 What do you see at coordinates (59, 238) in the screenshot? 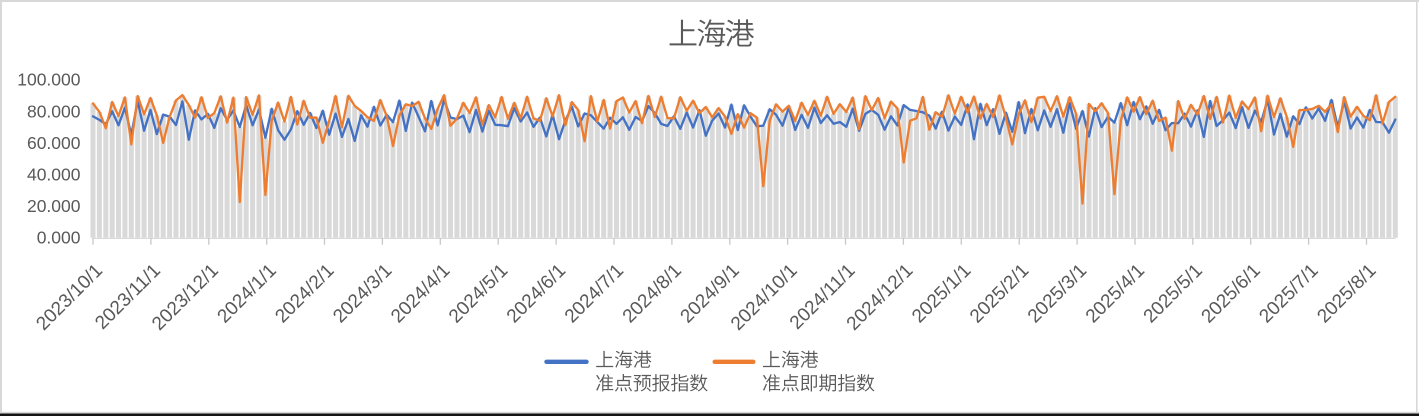
I see `svg-text: 0.000` at bounding box center [59, 238].